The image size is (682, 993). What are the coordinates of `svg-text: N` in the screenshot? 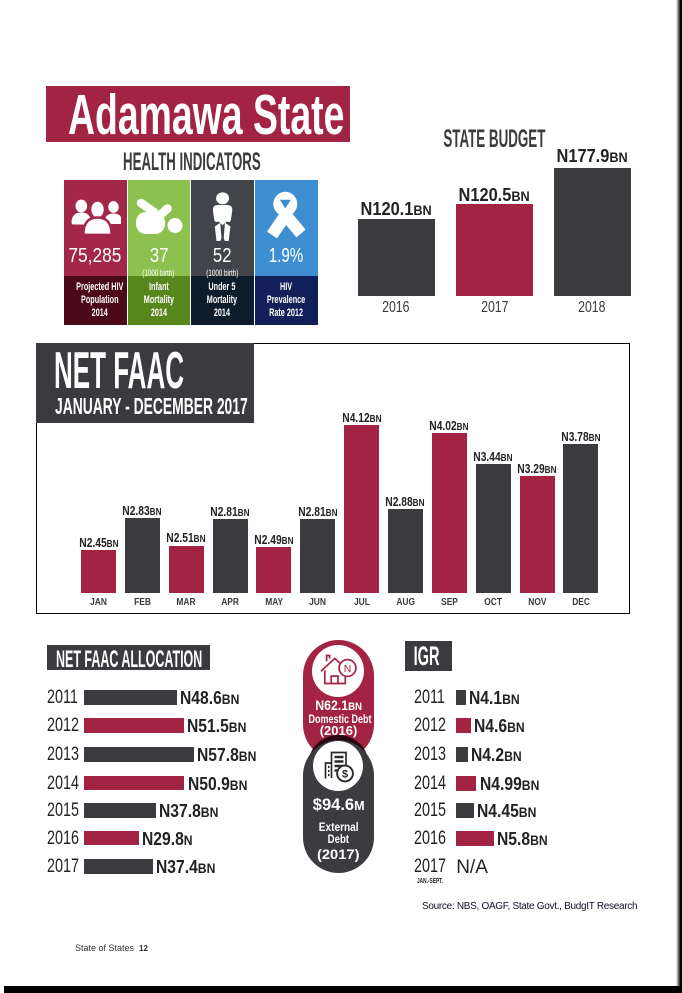 It's located at (348, 669).